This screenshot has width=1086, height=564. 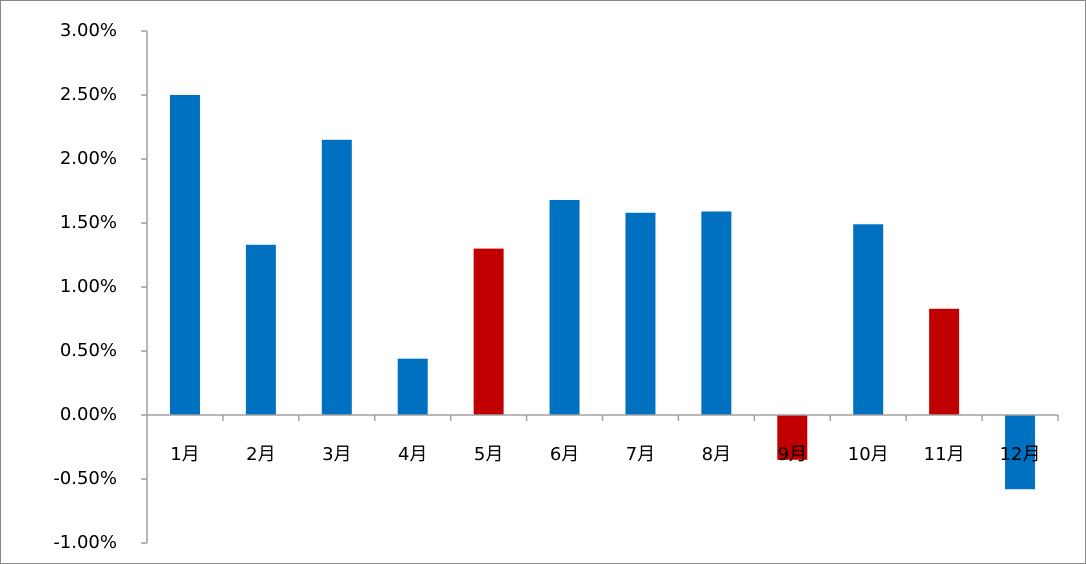 I want to click on y-tick-label: 0.00%, so click(x=88, y=414).